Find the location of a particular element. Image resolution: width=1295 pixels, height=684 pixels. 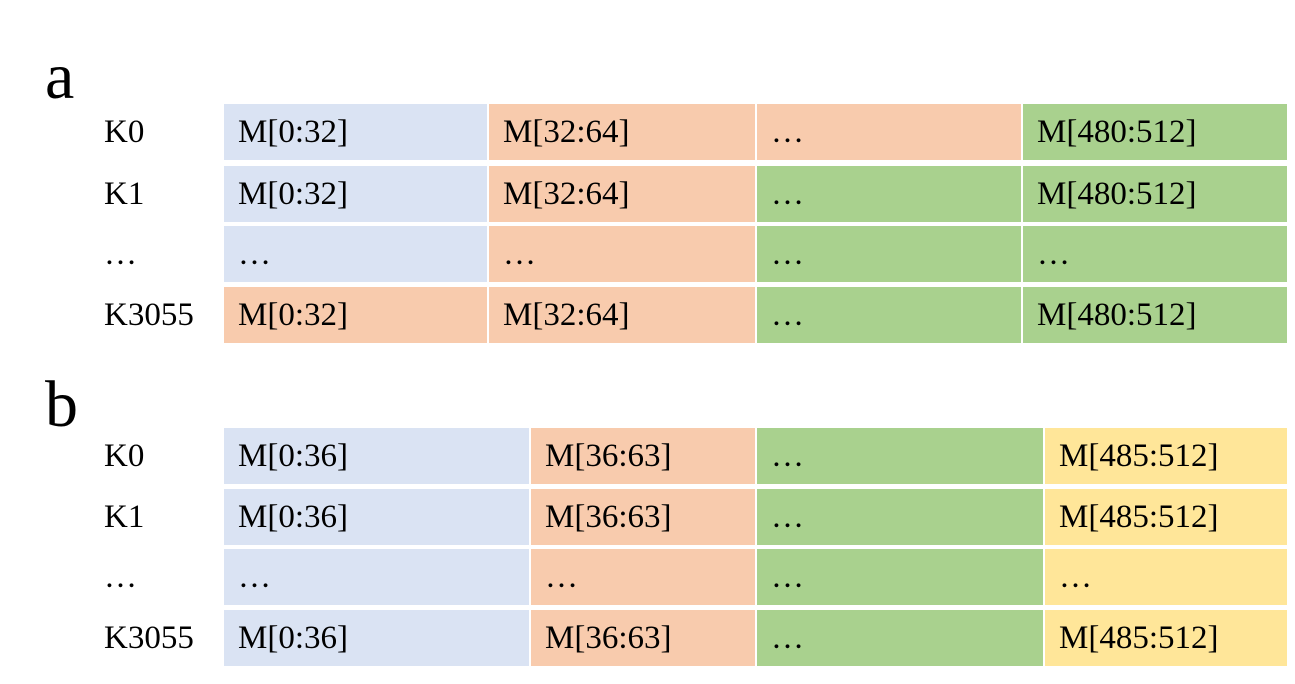

panel-b-letter: b is located at coordinates (61, 404).